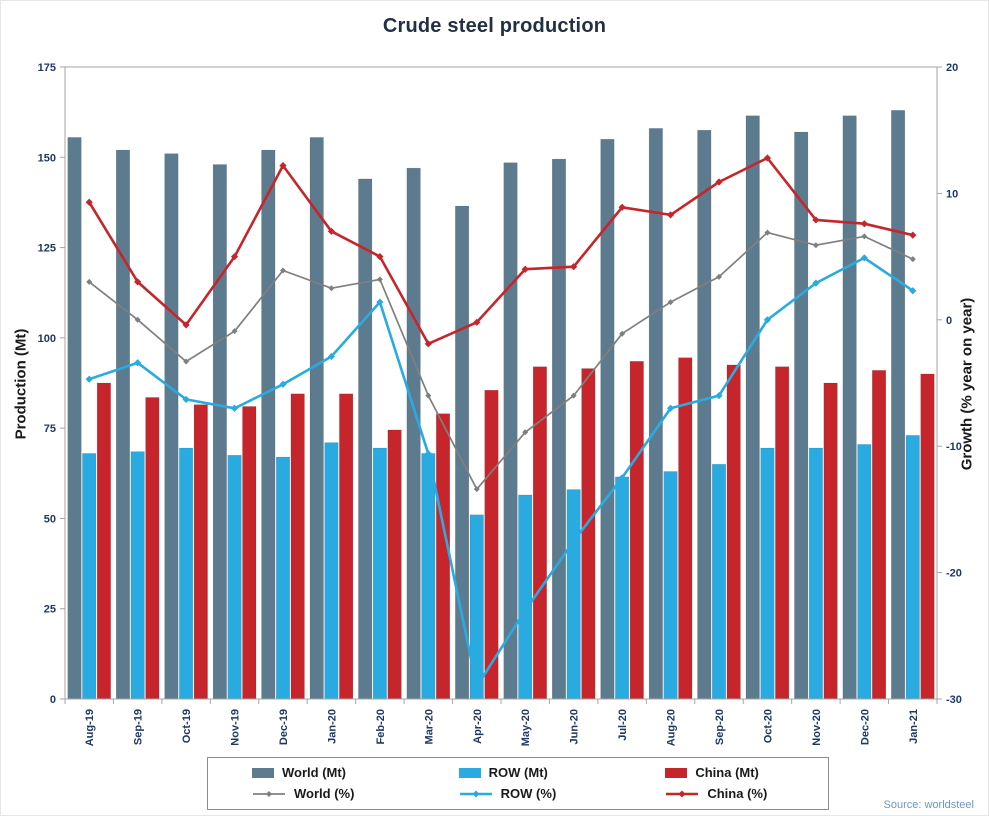  Describe the element at coordinates (724, 793) in the screenshot. I see `legend-item-china: China (%)` at that location.